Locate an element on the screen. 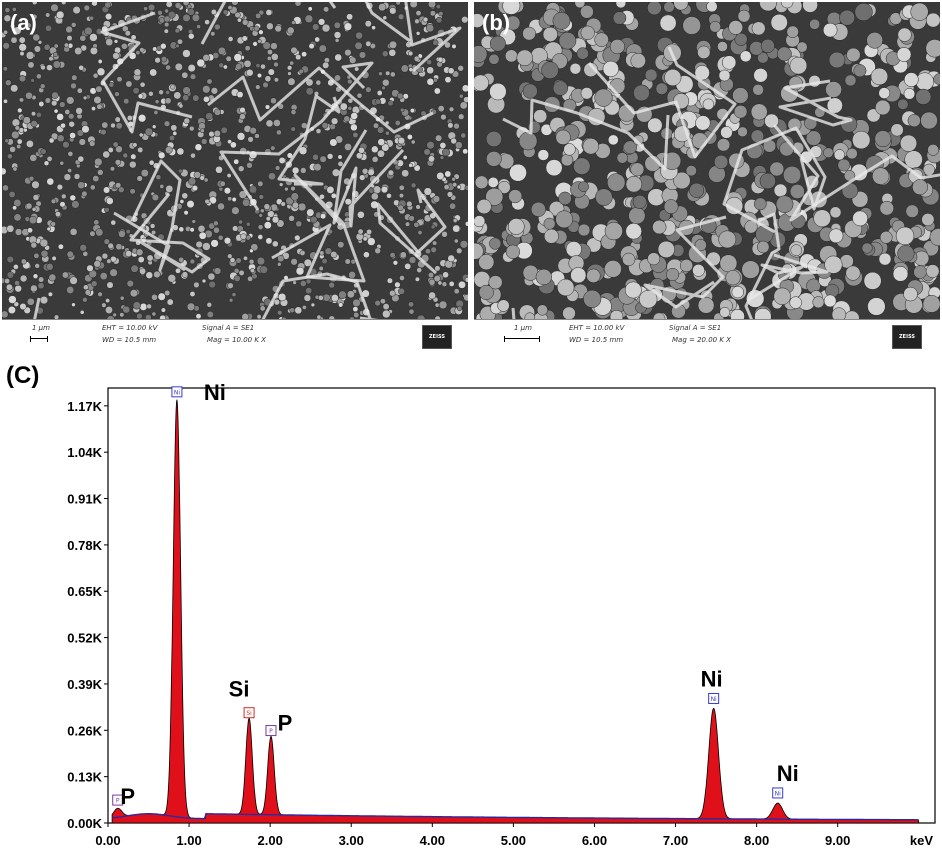  y-tick-label: 0.91K is located at coordinates (84, 499).